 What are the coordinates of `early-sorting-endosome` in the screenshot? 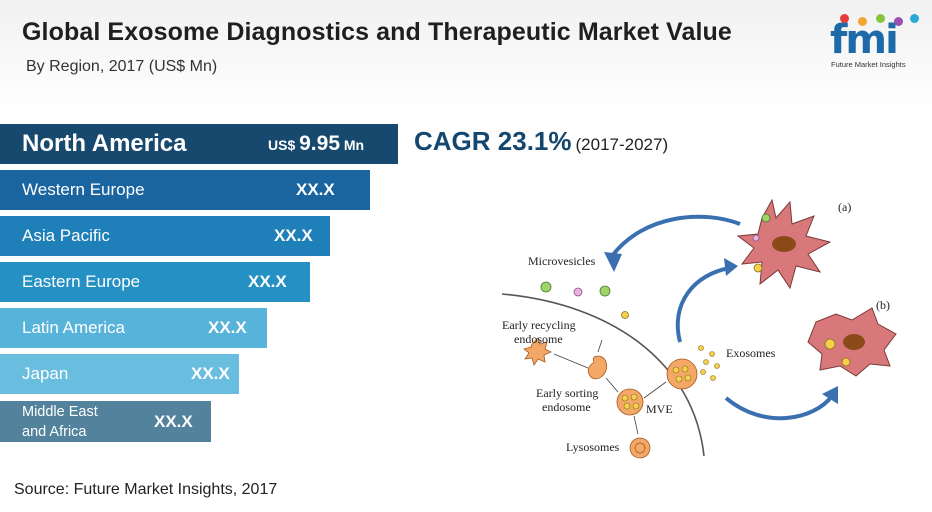 It's located at (597, 367).